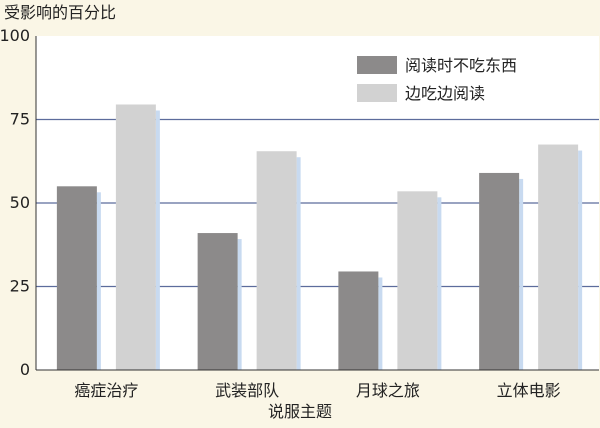 This screenshot has height=428, width=600. What do you see at coordinates (247, 390) in the screenshot?
I see `category-label: 武装部队` at bounding box center [247, 390].